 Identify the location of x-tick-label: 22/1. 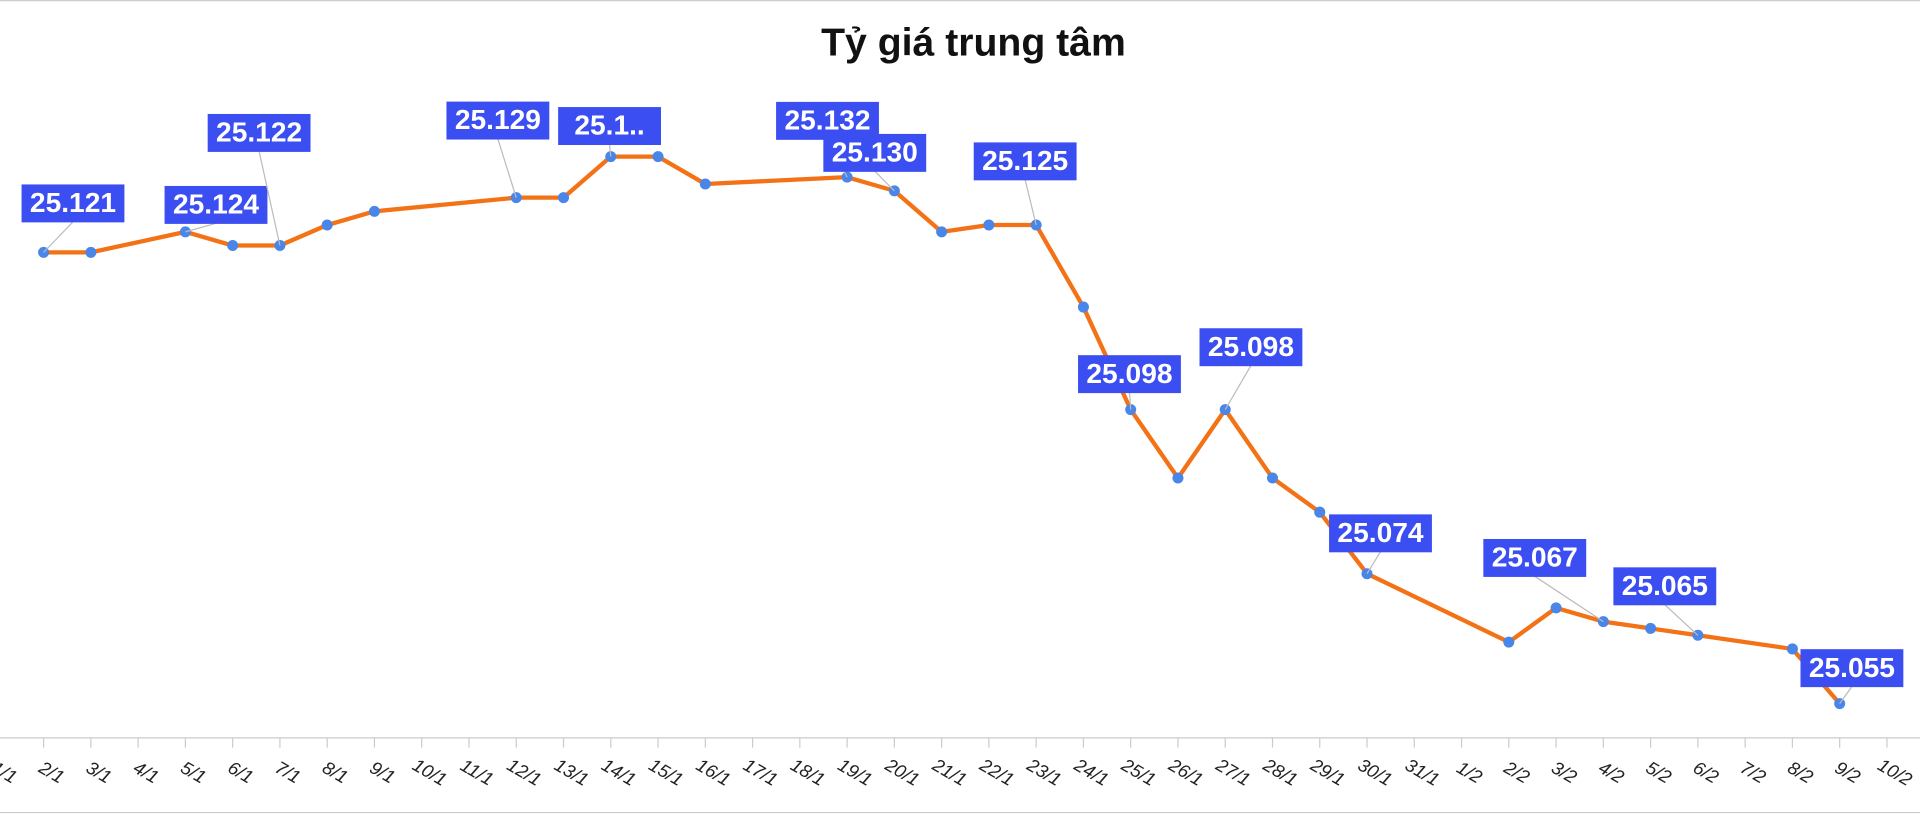
(996, 771).